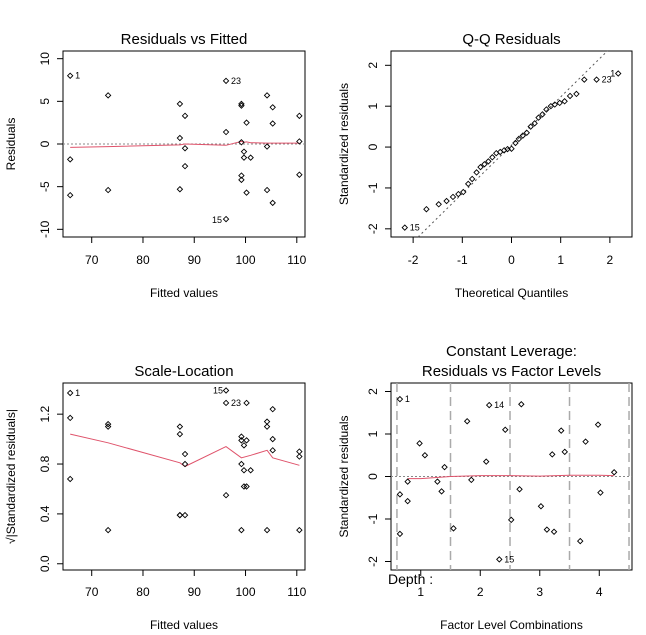  What do you see at coordinates (373, 518) in the screenshot?
I see `y-tick-label: -1` at bounding box center [373, 518].